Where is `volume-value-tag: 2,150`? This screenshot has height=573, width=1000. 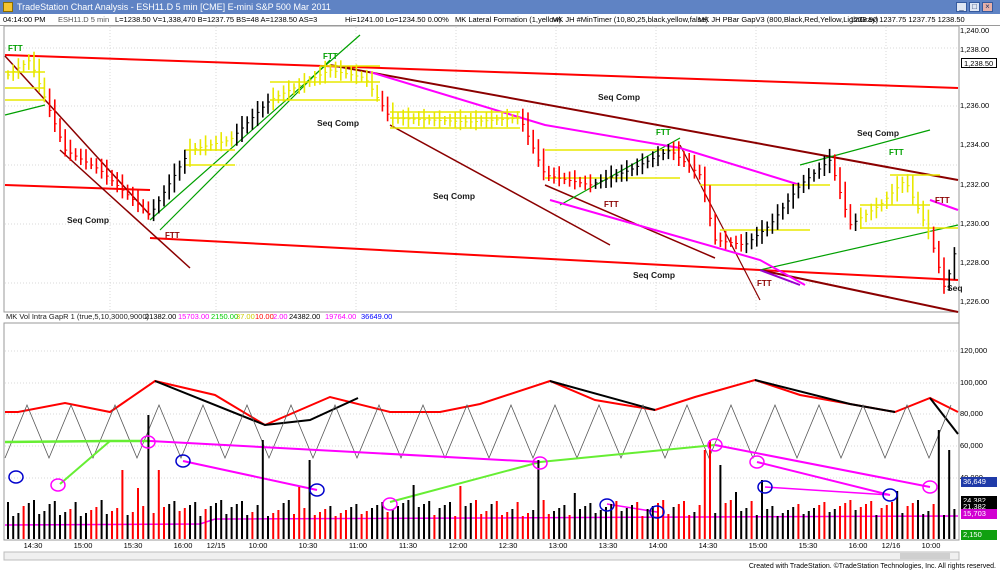 volume-value-tag: 2,150 is located at coordinates (979, 535).